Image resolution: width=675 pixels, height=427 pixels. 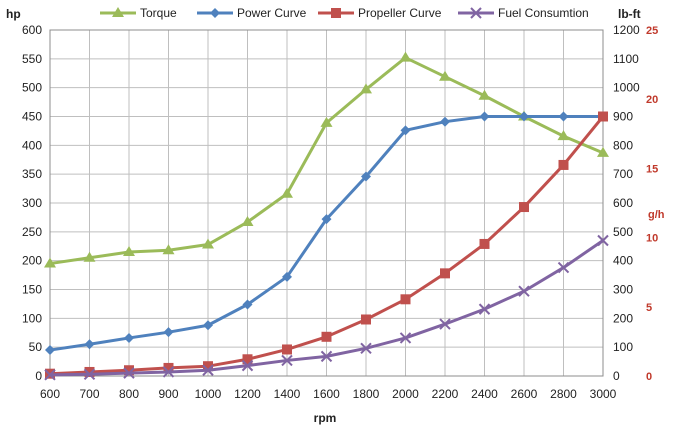 What do you see at coordinates (652, 239) in the screenshot?
I see `right2-tick-label: 10` at bounding box center [652, 239].